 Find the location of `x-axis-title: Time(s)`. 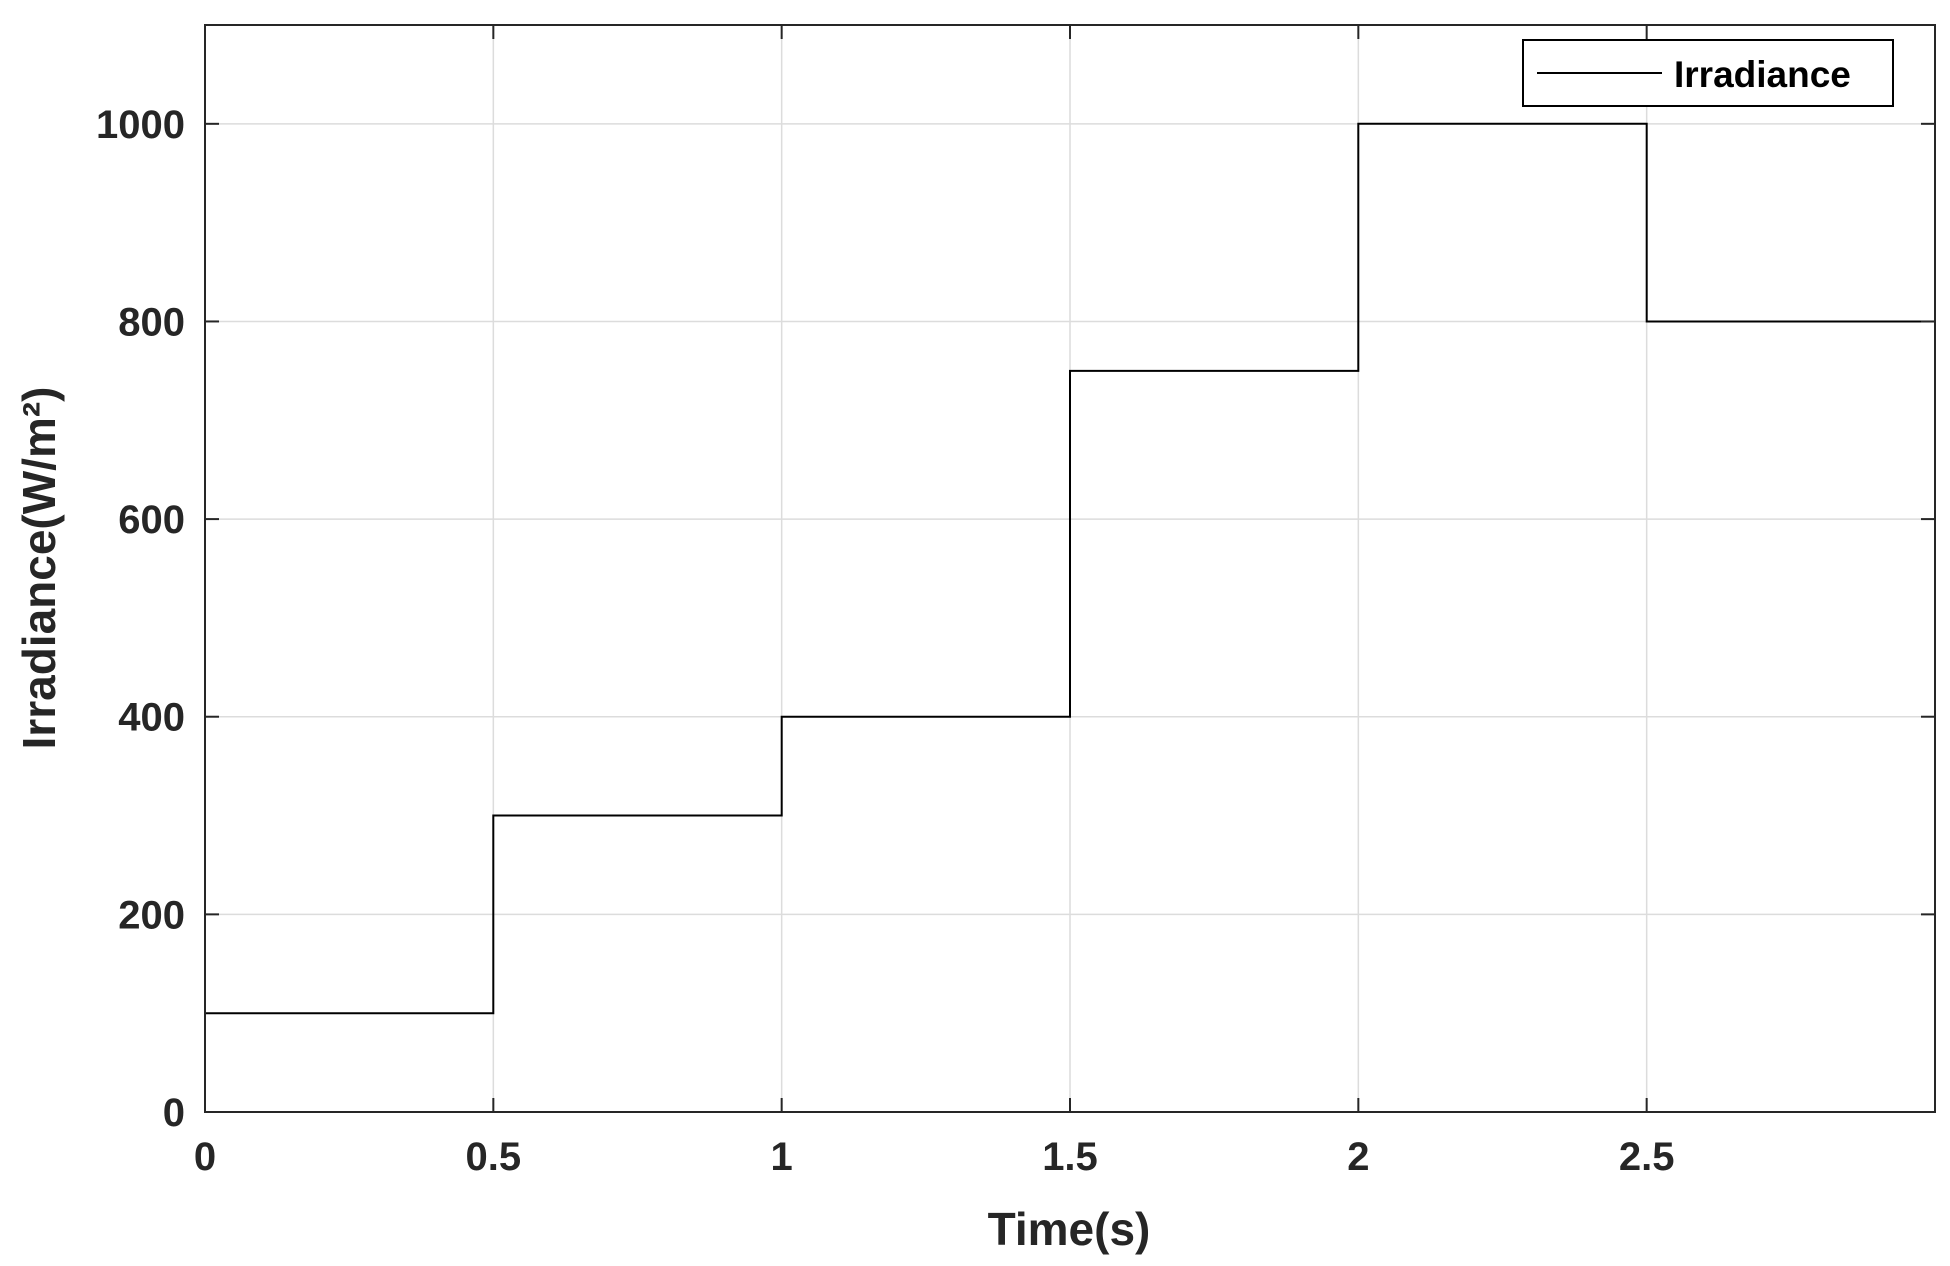

x-axis-title: Time(s) is located at coordinates (1069, 1229).